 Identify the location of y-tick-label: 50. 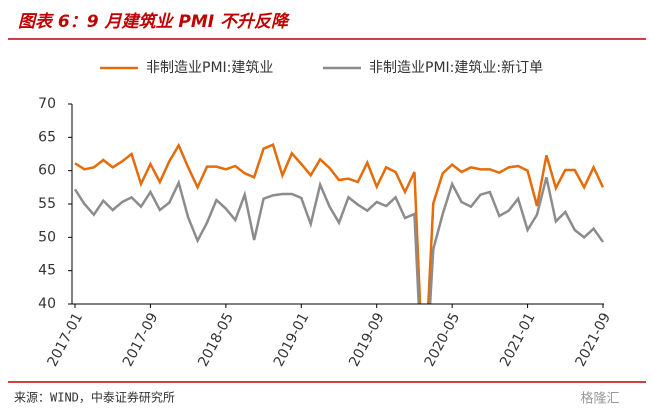
(47, 237).